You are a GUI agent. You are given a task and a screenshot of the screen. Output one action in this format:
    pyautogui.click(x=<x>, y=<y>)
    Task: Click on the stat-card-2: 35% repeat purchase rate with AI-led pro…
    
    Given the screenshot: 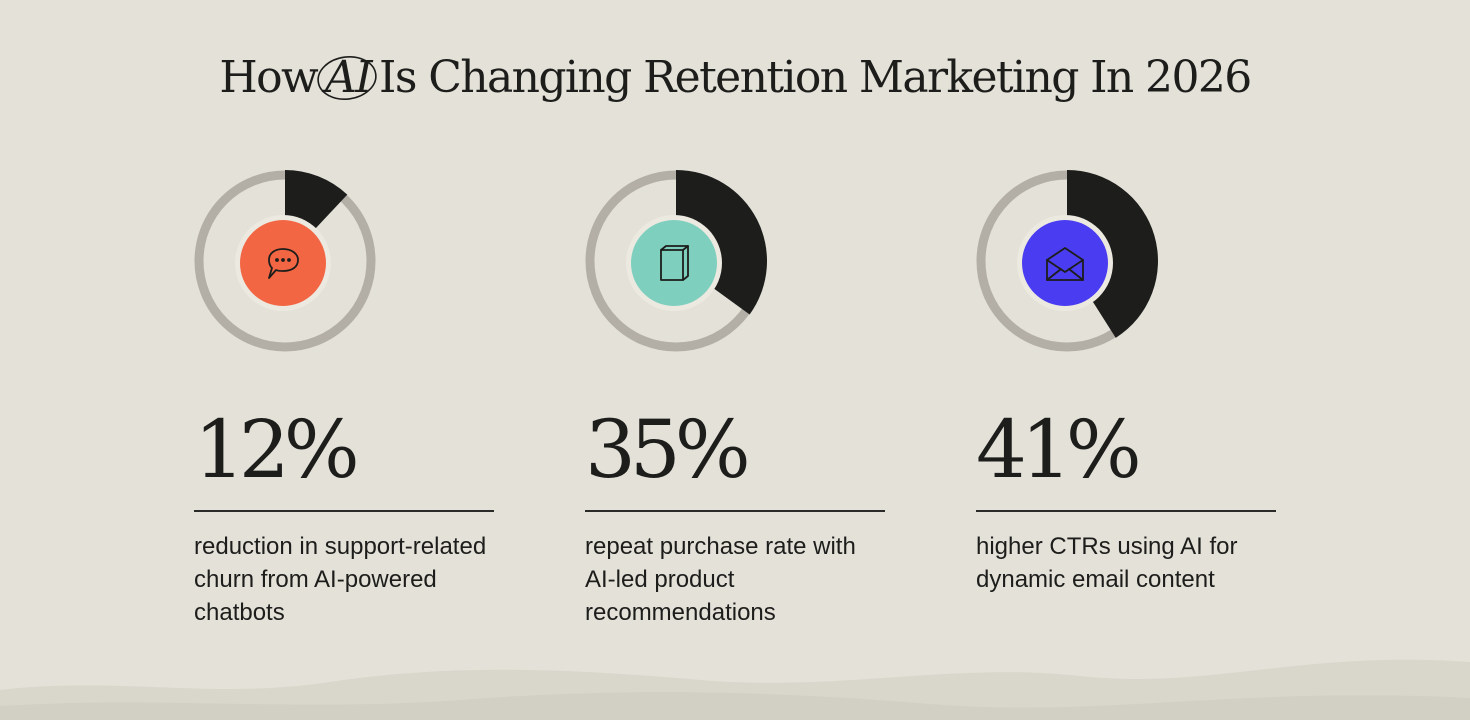 What is the action you would take?
    pyautogui.click(x=735, y=405)
    